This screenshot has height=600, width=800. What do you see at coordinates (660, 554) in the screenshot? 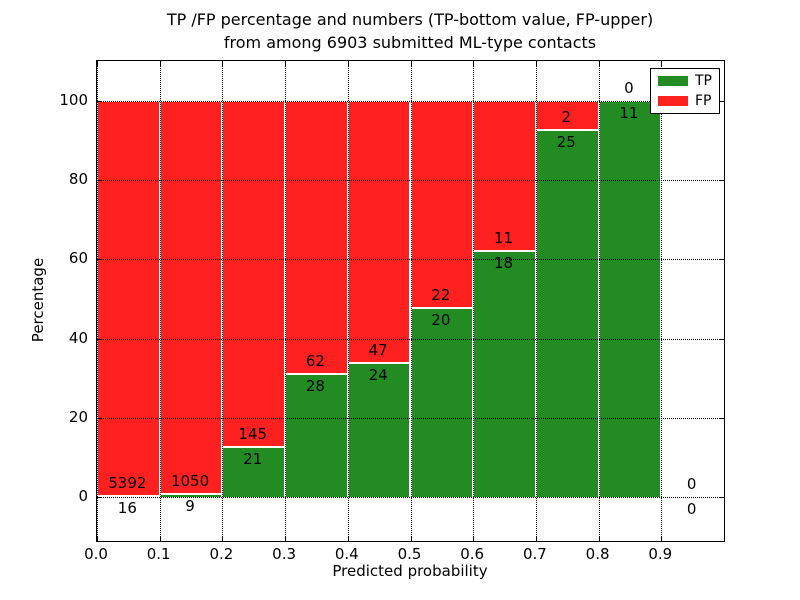
I see `x-tick-label: 0.9` at bounding box center [660, 554].